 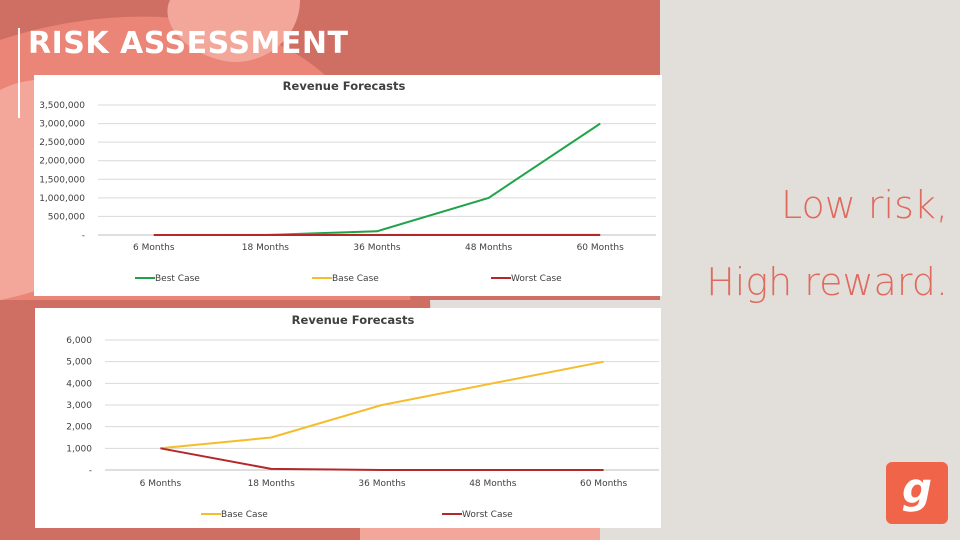 What do you see at coordinates (864, 205) in the screenshot?
I see `tagline-low-risk: Low risk,` at bounding box center [864, 205].